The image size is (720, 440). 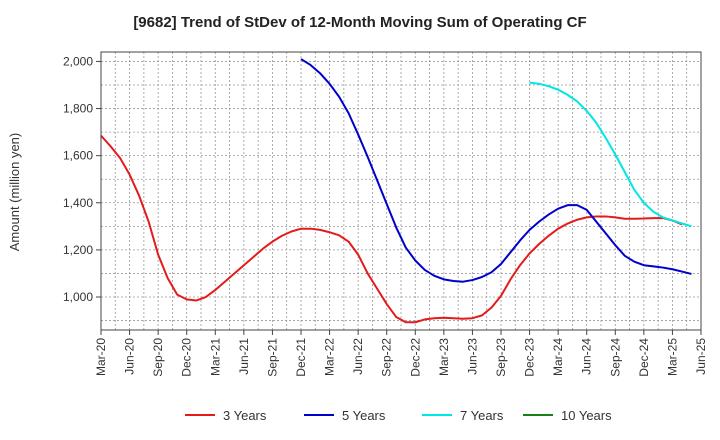 I want to click on legend: 3 Years 5 Years 7 Years 10 Years, so click(x=398, y=415).